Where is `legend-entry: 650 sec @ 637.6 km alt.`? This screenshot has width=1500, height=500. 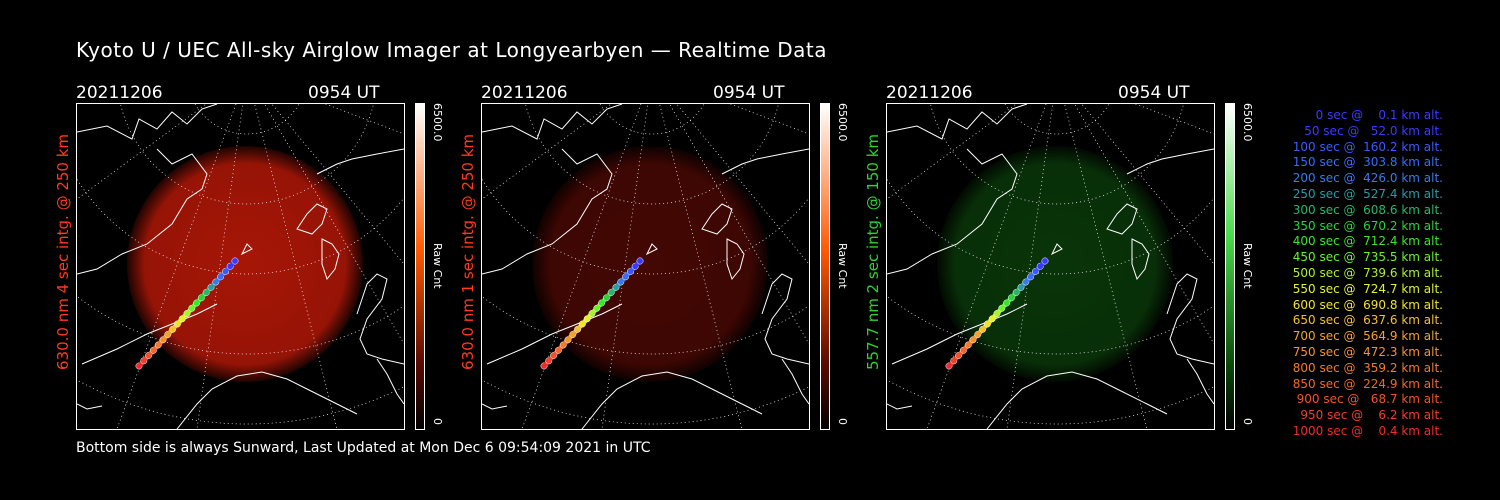
legend-entry: 650 sec @ 637.6 km alt. is located at coordinates (1365, 320).